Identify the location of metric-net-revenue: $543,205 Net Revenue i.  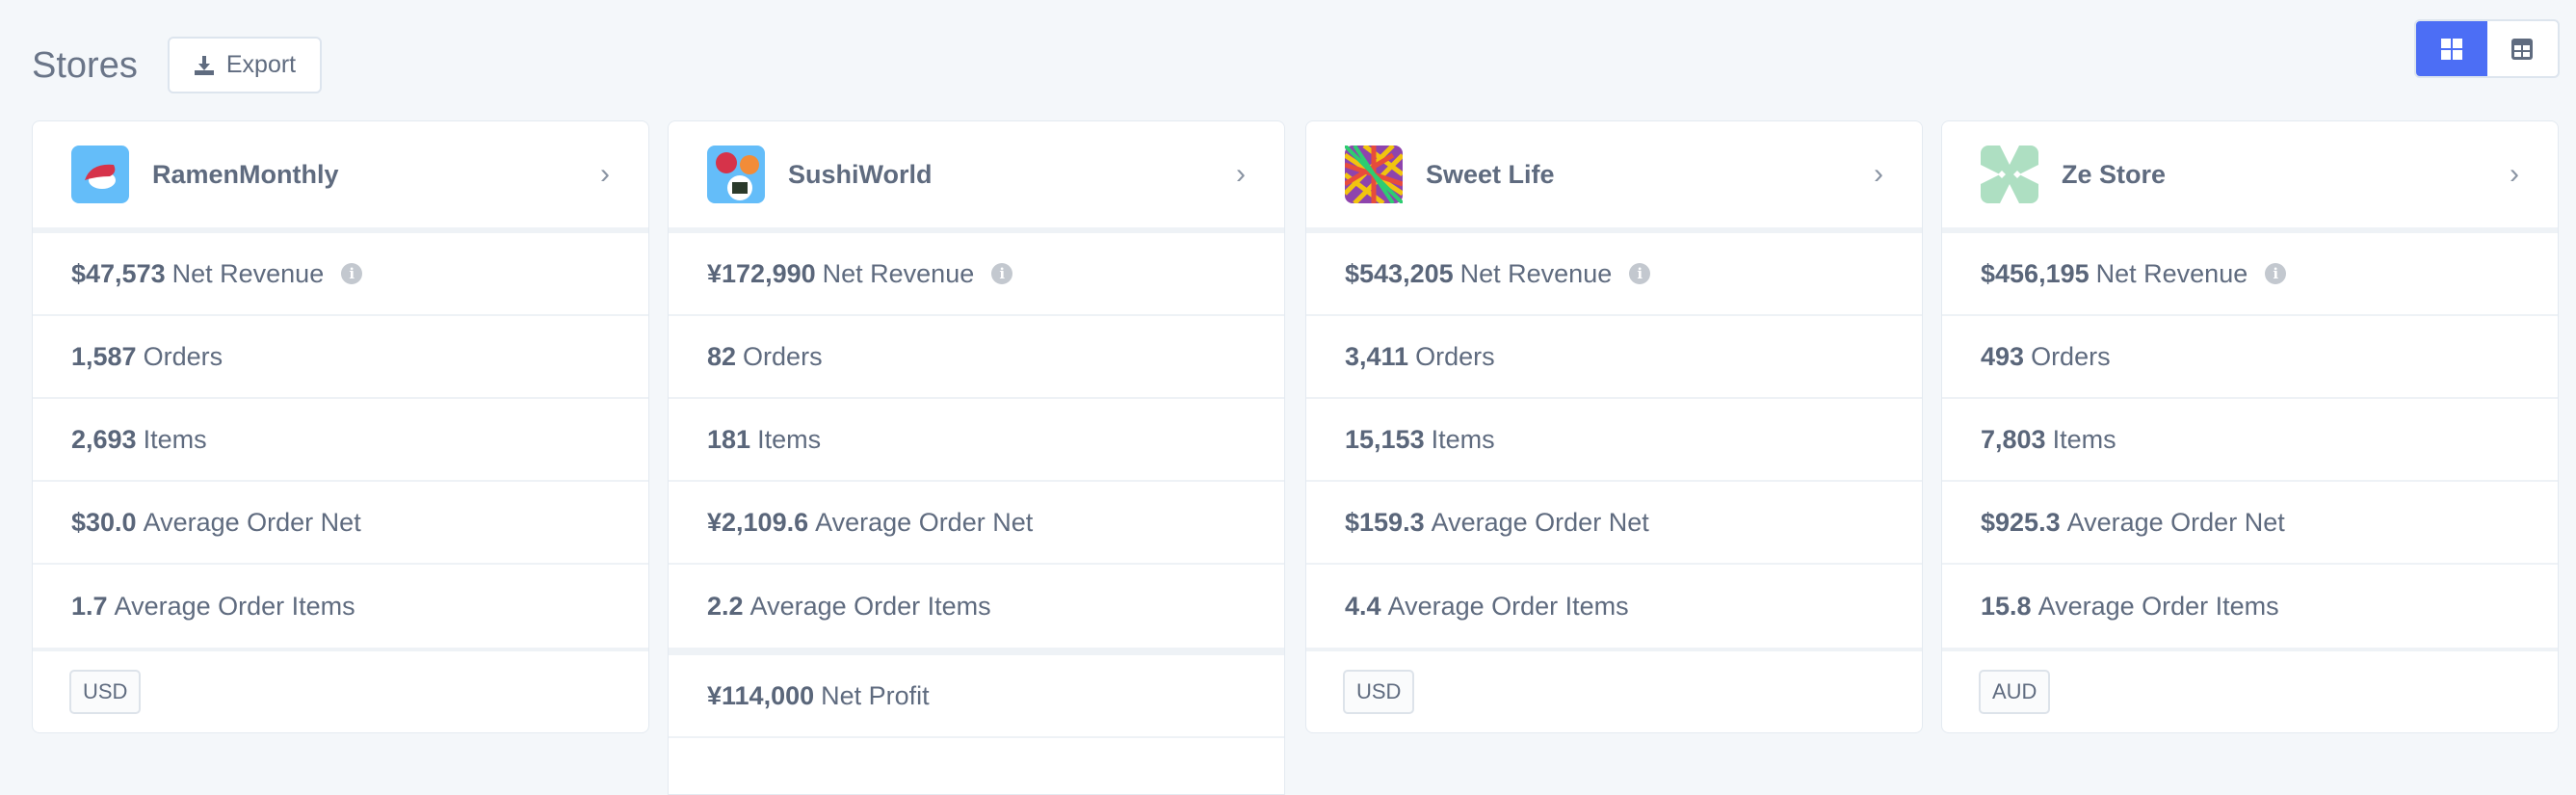
(1614, 274).